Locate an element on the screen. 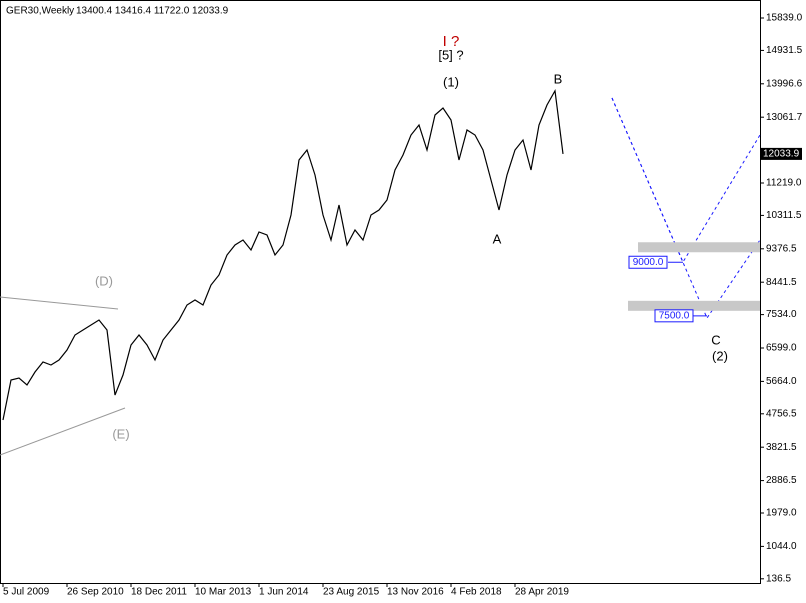 This screenshot has width=806, height=603. symbol: GER30,Weekly is located at coordinates (40, 11).